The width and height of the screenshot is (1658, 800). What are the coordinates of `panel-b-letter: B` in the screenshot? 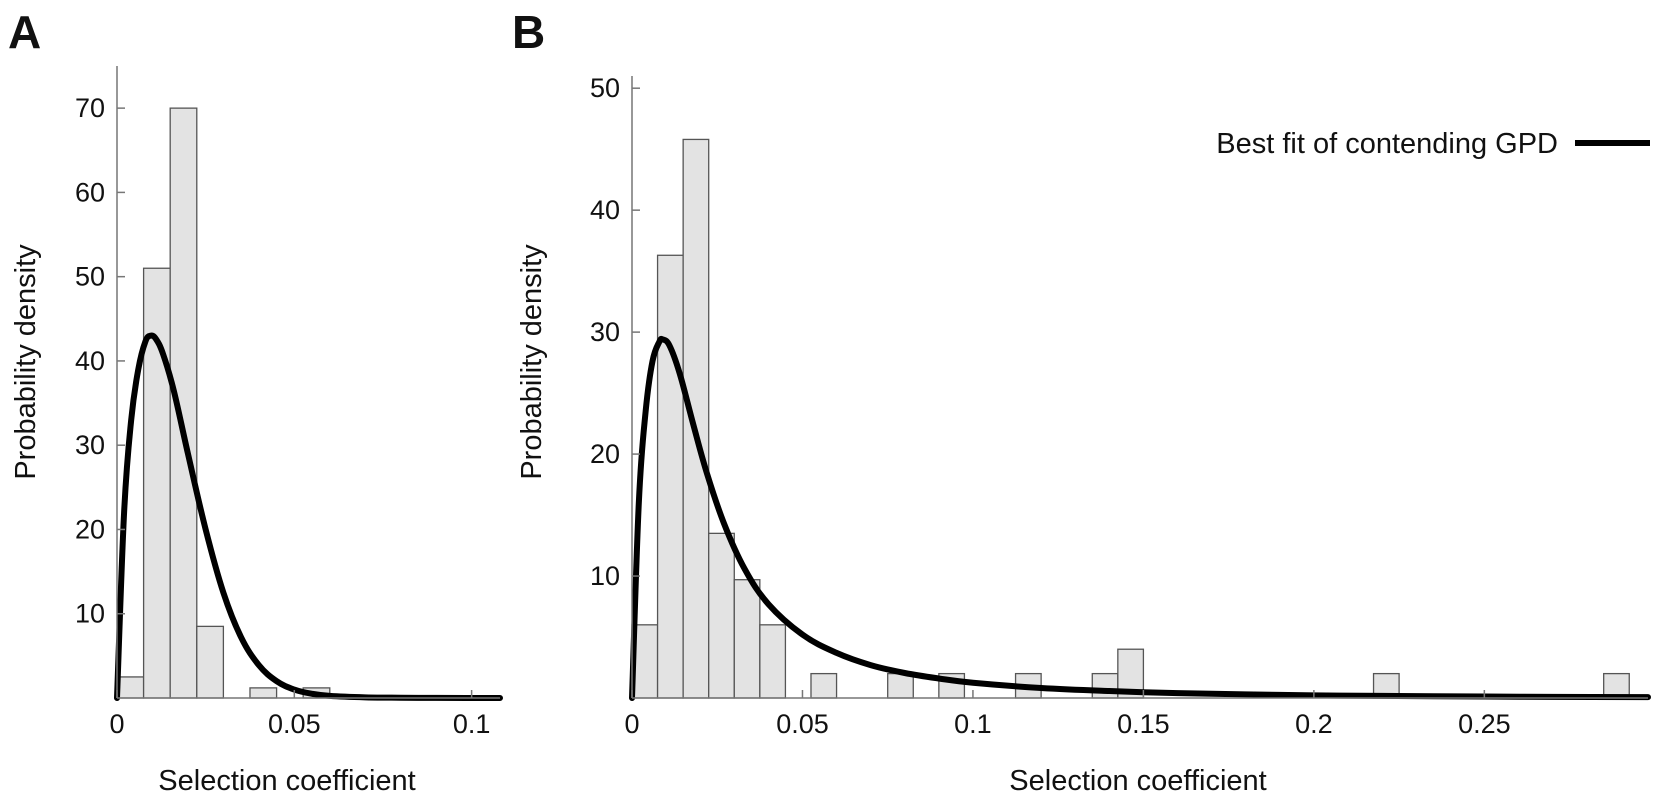 It's located at (528, 32).